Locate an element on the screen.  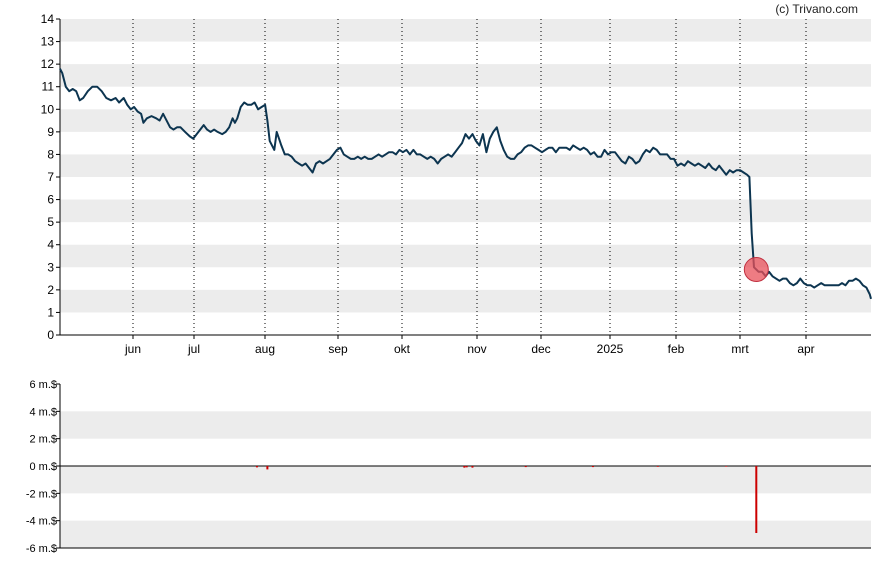
x-tick-label: aug is located at coordinates (265, 349).